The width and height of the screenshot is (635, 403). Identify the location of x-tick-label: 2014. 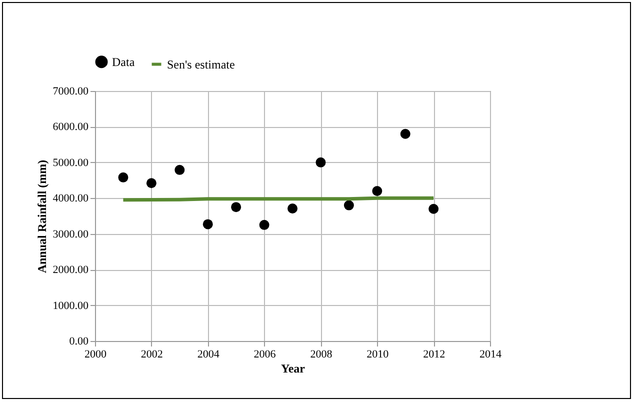
(491, 354).